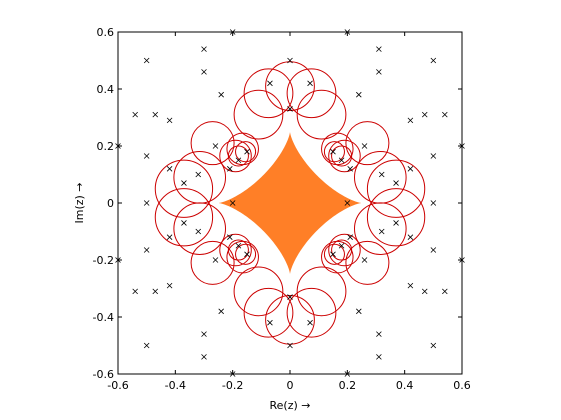 This screenshot has height=420, width=561. I want to click on y-tick-label: -0.4, so click(103, 317).